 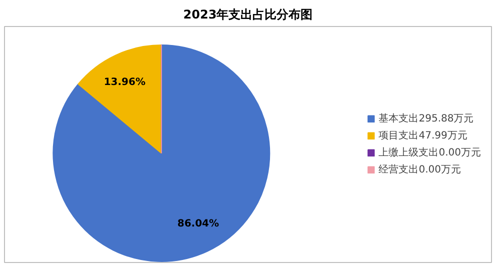 I want to click on legend-label: 经营支出0.00万元, so click(x=419, y=169).